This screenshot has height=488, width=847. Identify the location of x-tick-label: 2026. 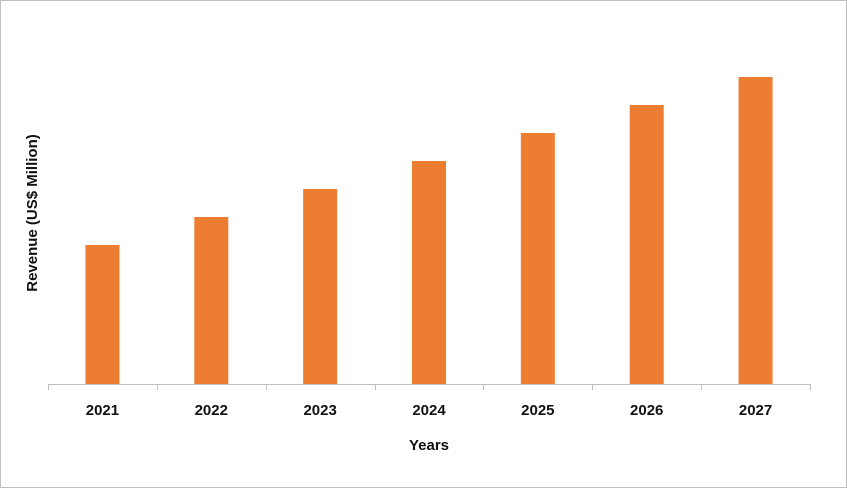
(646, 410).